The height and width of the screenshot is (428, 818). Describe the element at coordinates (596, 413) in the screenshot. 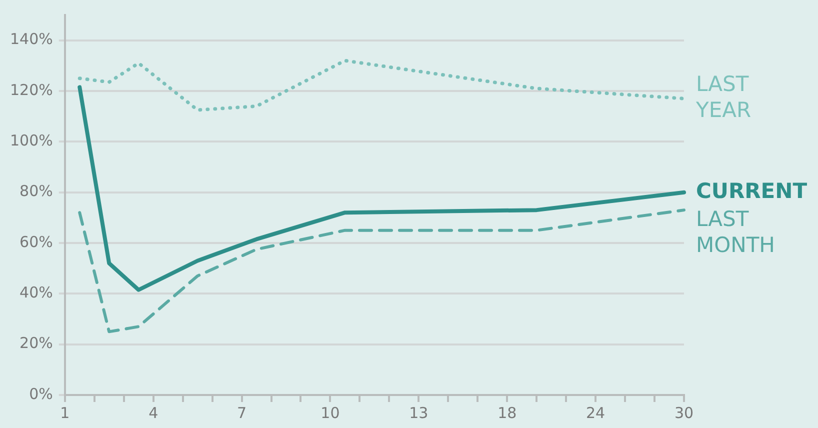

I see `x-tick-label: 24` at that location.